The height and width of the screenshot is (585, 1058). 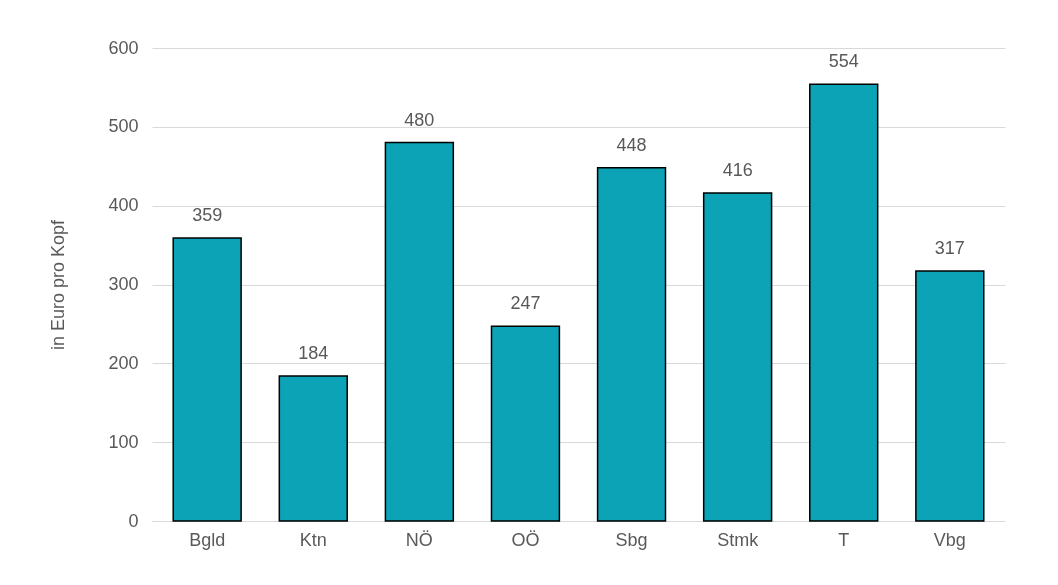 I want to click on x-tick-label: Ktn, so click(x=313, y=539).